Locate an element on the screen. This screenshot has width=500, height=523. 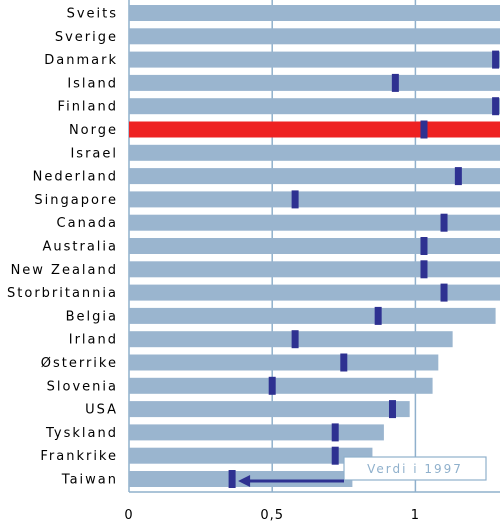
category-label: Irland is located at coordinates (93, 340).